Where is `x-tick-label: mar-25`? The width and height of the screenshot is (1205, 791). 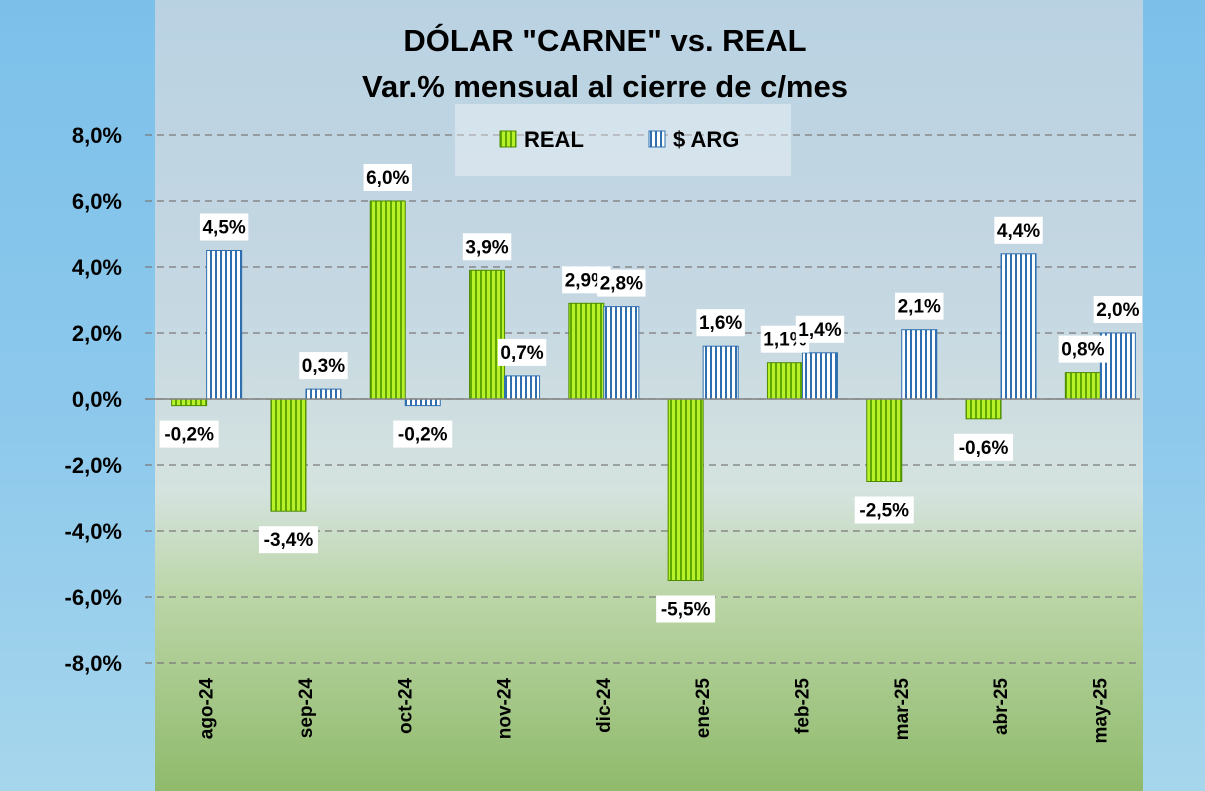 x-tick-label: mar-25 is located at coordinates (902, 709).